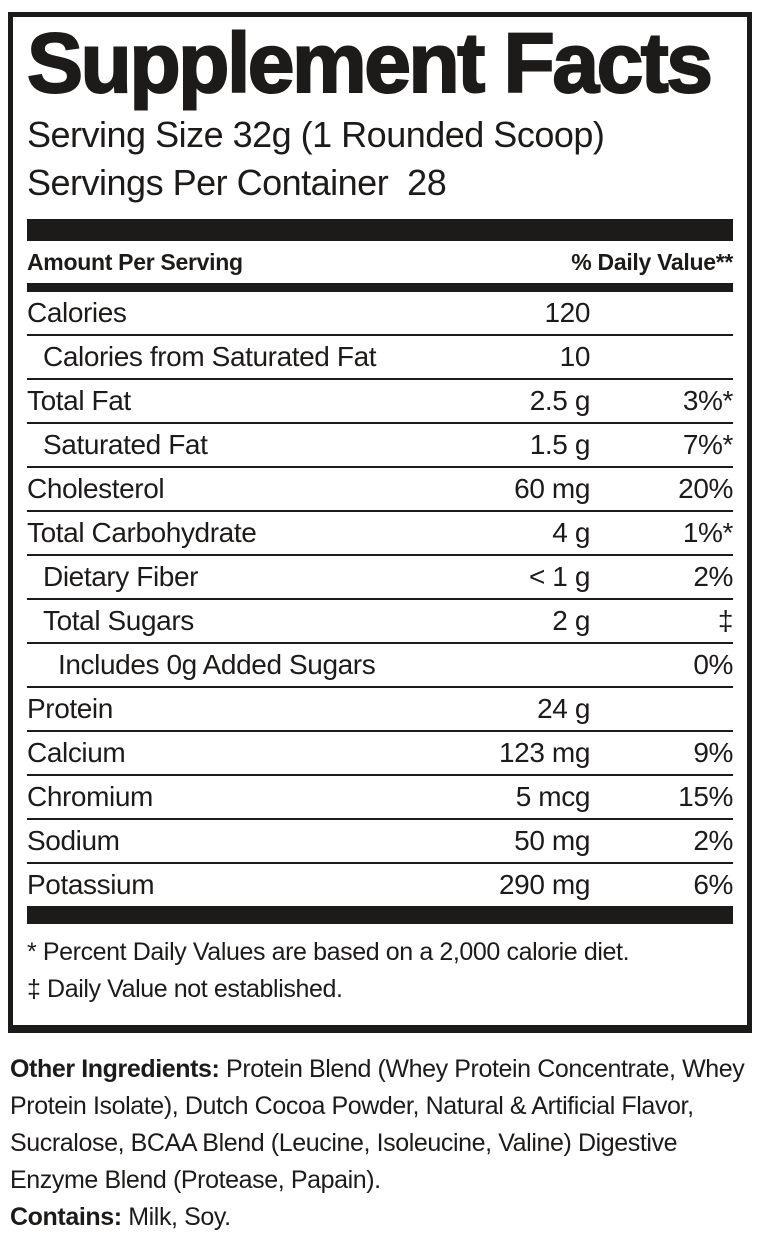 This screenshot has width=762, height=1236. What do you see at coordinates (96, 488) in the screenshot?
I see `nutrient-name: Cholesterol` at bounding box center [96, 488].